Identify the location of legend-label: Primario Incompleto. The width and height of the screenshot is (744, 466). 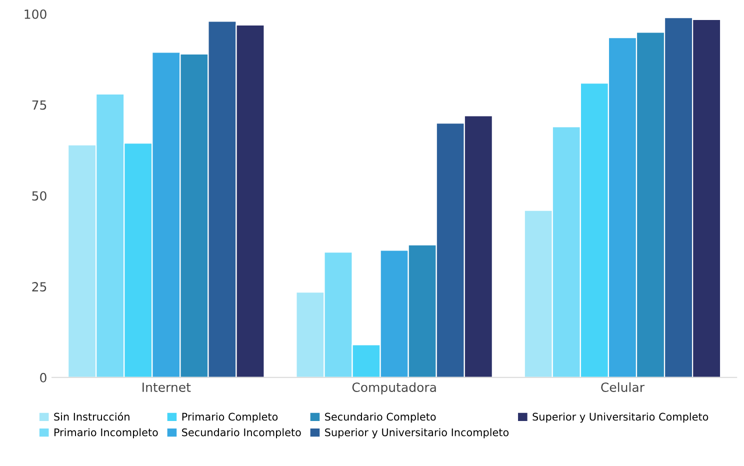
(106, 433).